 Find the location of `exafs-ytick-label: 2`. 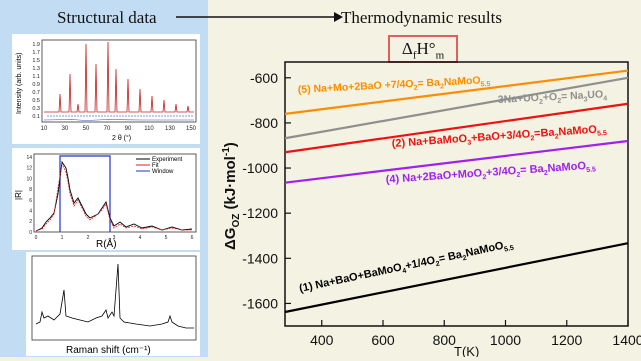

exafs-ytick-label: 2 is located at coordinates (30, 222).